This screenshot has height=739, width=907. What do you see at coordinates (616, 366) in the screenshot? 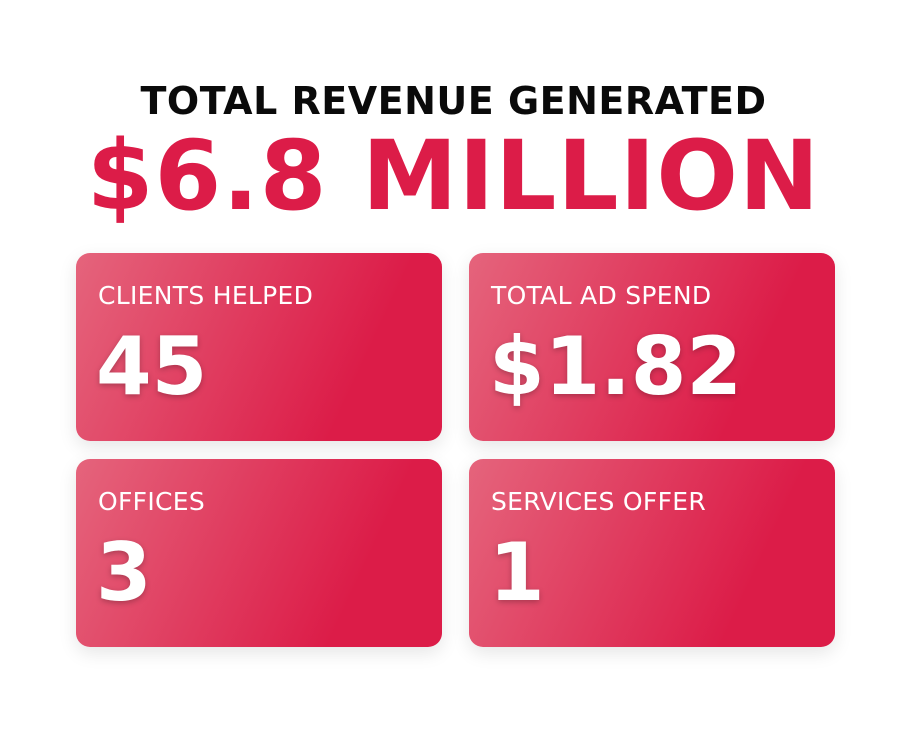
I see `stat-value: $1.82` at bounding box center [616, 366].